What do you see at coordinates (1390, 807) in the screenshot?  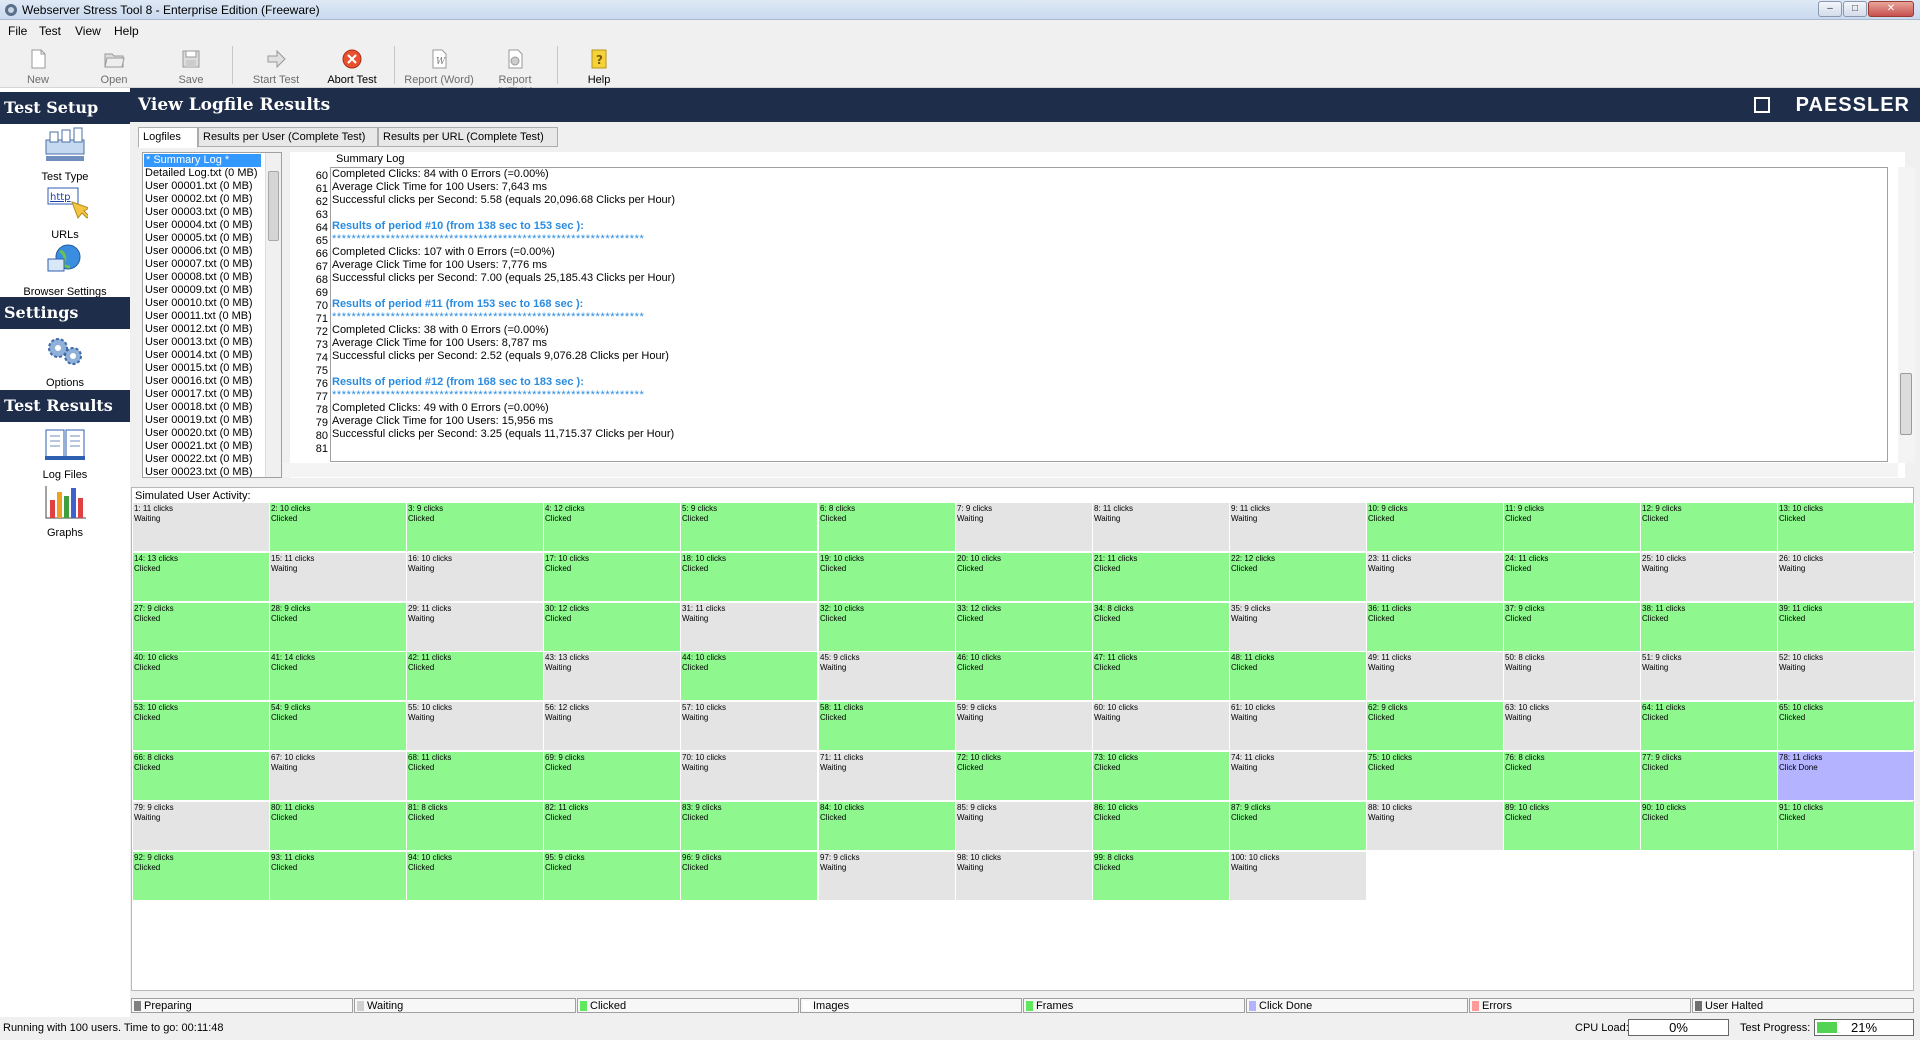 I see `user-clicks: 88: 10 clicks` at bounding box center [1390, 807].